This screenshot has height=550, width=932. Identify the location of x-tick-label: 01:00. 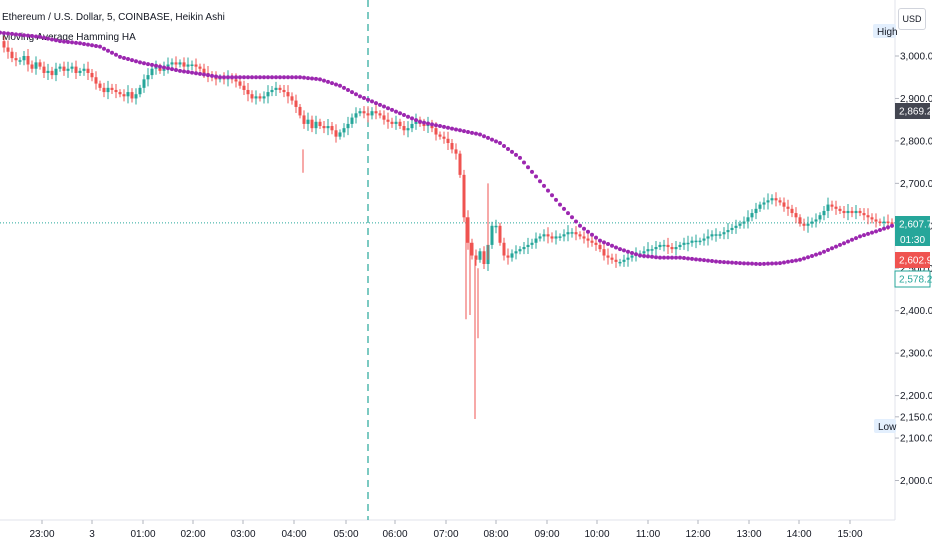
(142, 534).